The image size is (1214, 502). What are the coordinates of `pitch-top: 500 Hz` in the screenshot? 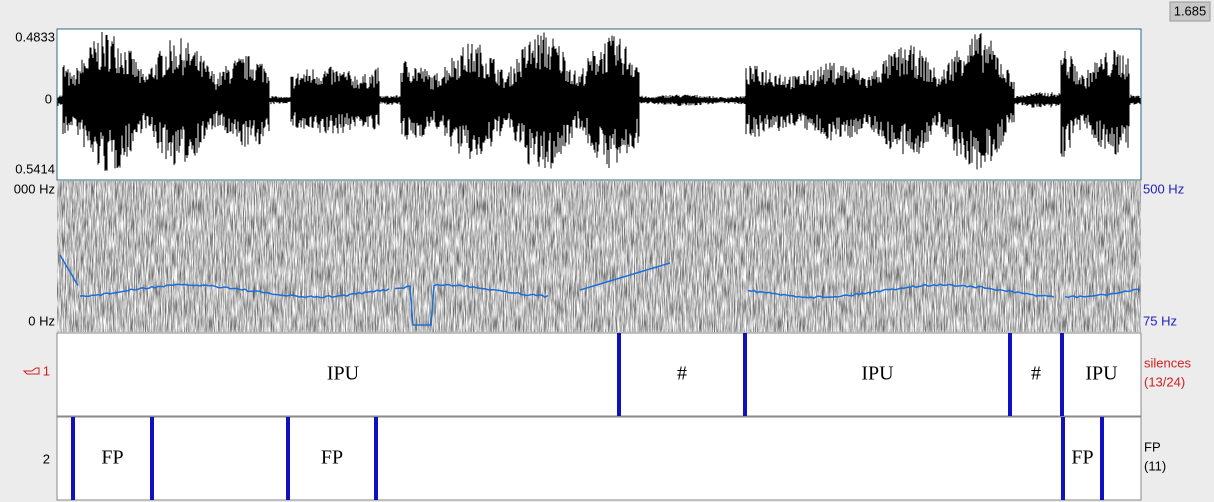 It's located at (1163, 188).